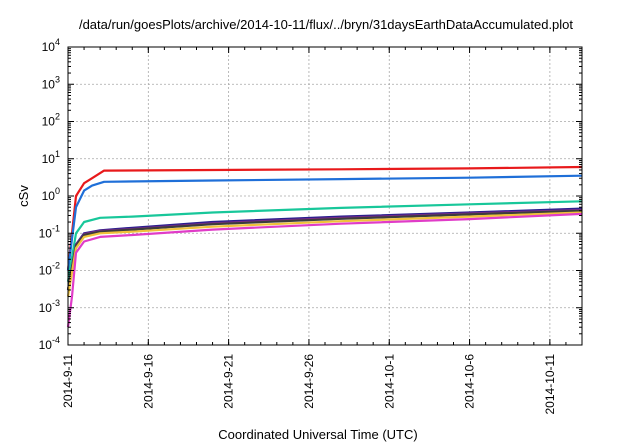 Image resolution: width=640 pixels, height=448 pixels. Describe the element at coordinates (68, 381) in the screenshot. I see `x-tick-label: 2014-9-11` at that location.